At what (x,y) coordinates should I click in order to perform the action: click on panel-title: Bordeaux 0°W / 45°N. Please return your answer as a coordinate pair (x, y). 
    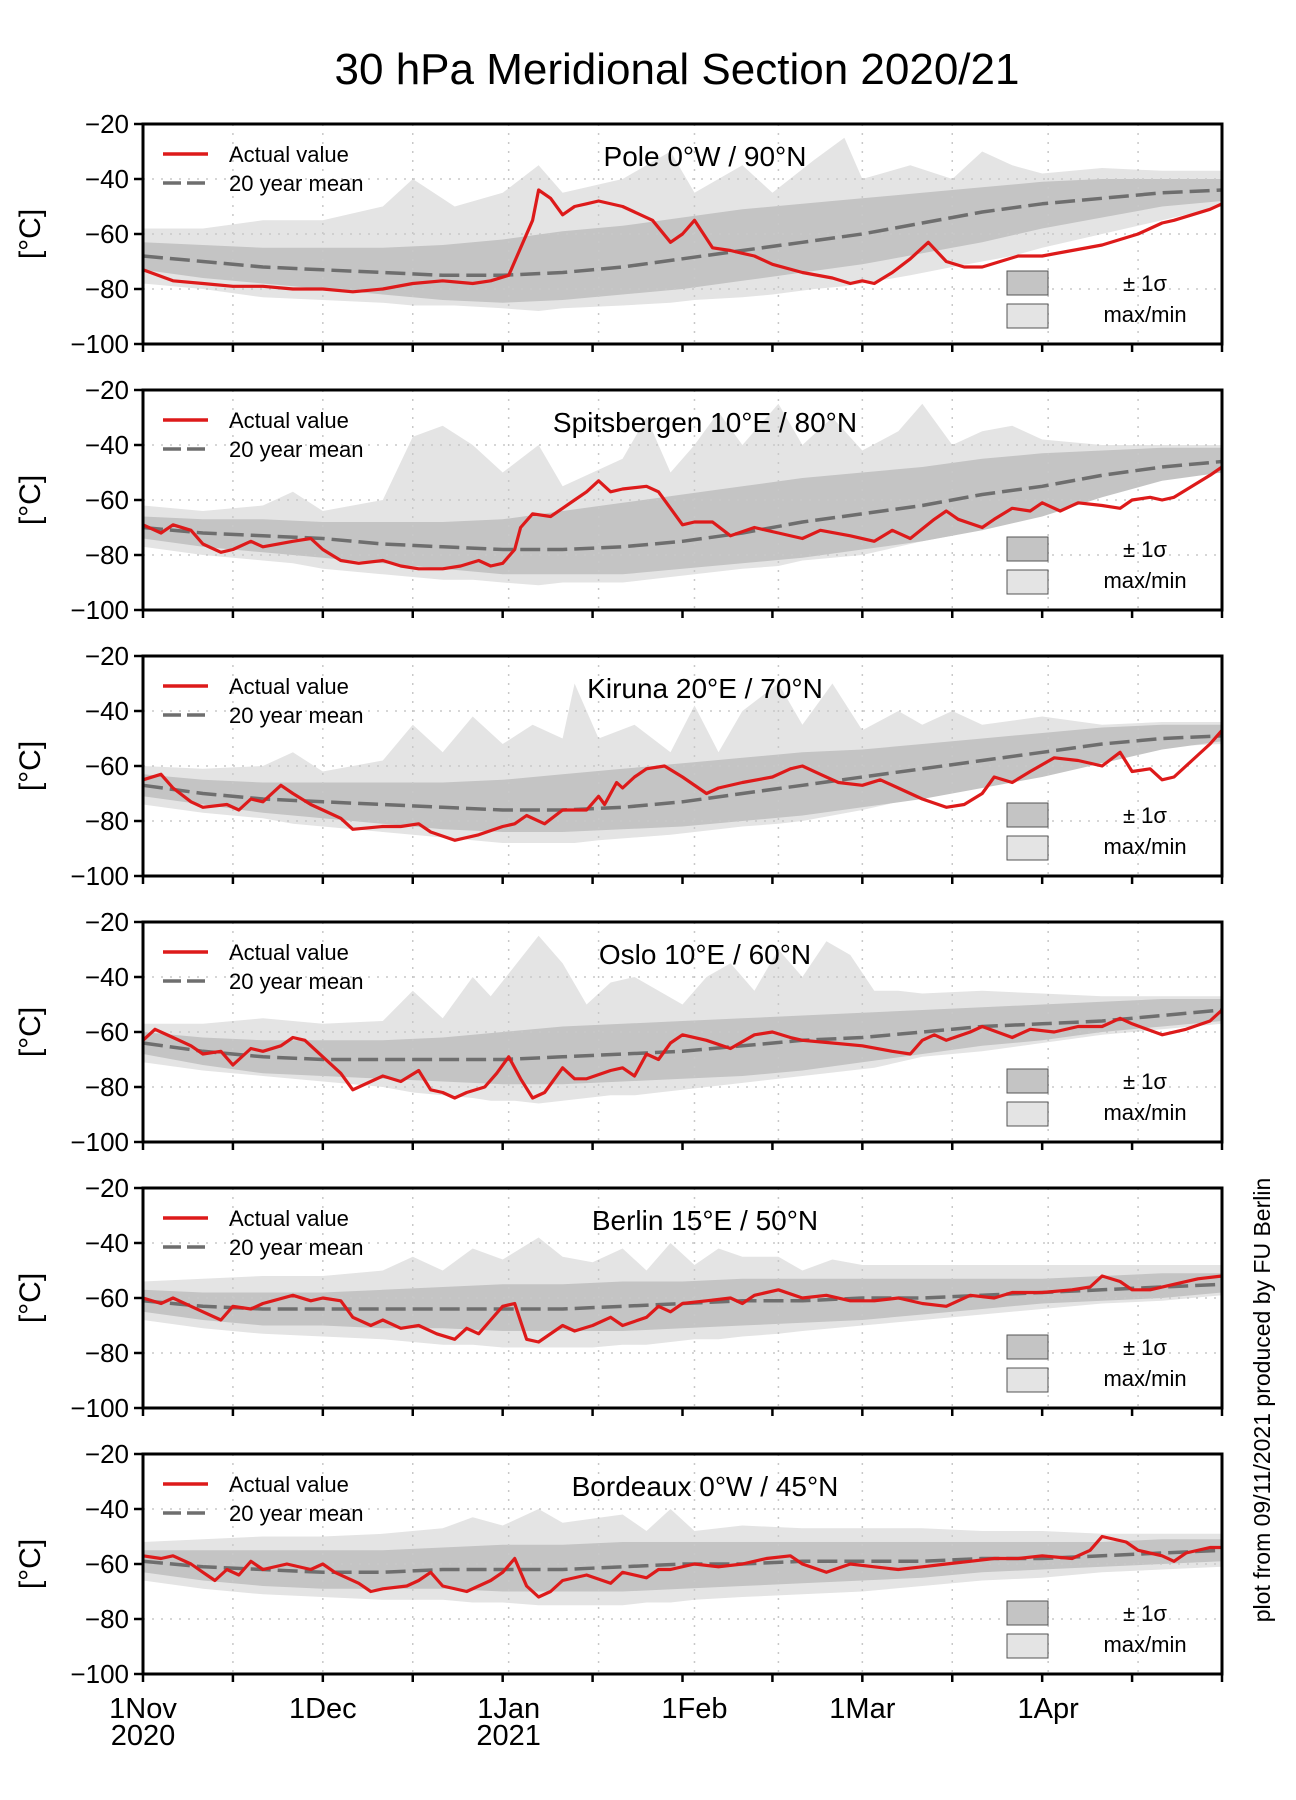
    Looking at the image, I should click on (705, 1486).